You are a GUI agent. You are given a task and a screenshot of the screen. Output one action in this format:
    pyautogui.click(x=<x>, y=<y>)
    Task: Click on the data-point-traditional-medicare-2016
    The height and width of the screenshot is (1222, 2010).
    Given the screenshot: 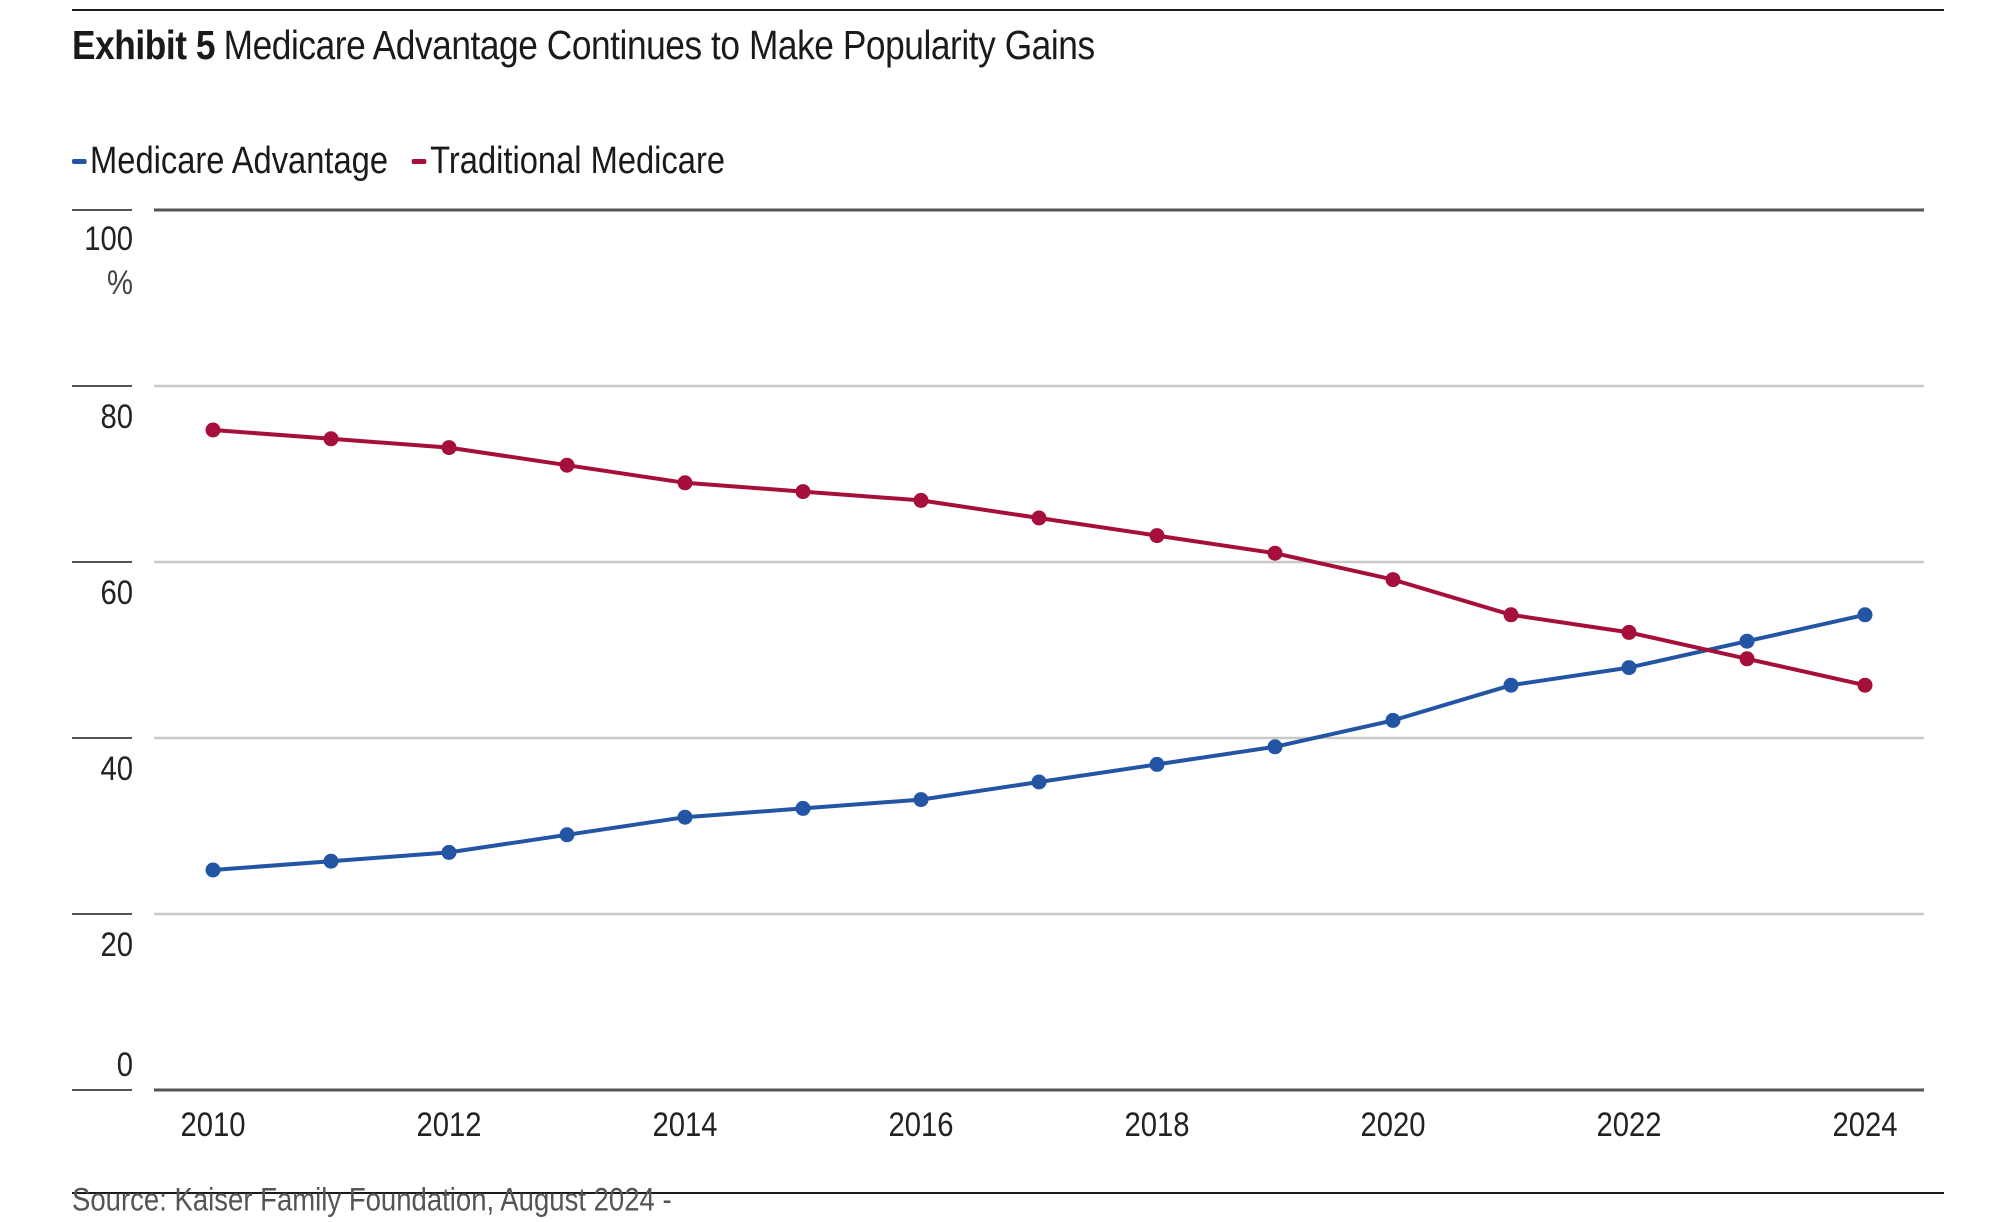 What is the action you would take?
    pyautogui.click(x=921, y=500)
    